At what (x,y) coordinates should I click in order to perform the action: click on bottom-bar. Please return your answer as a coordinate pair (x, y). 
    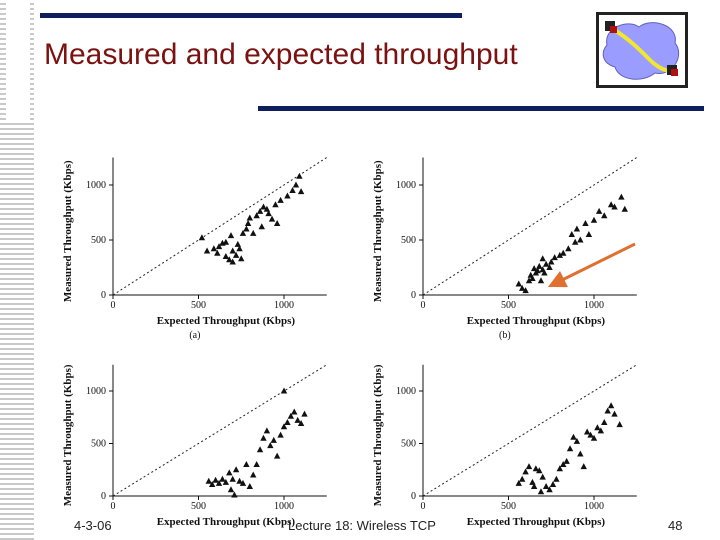
    Looking at the image, I should click on (481, 108).